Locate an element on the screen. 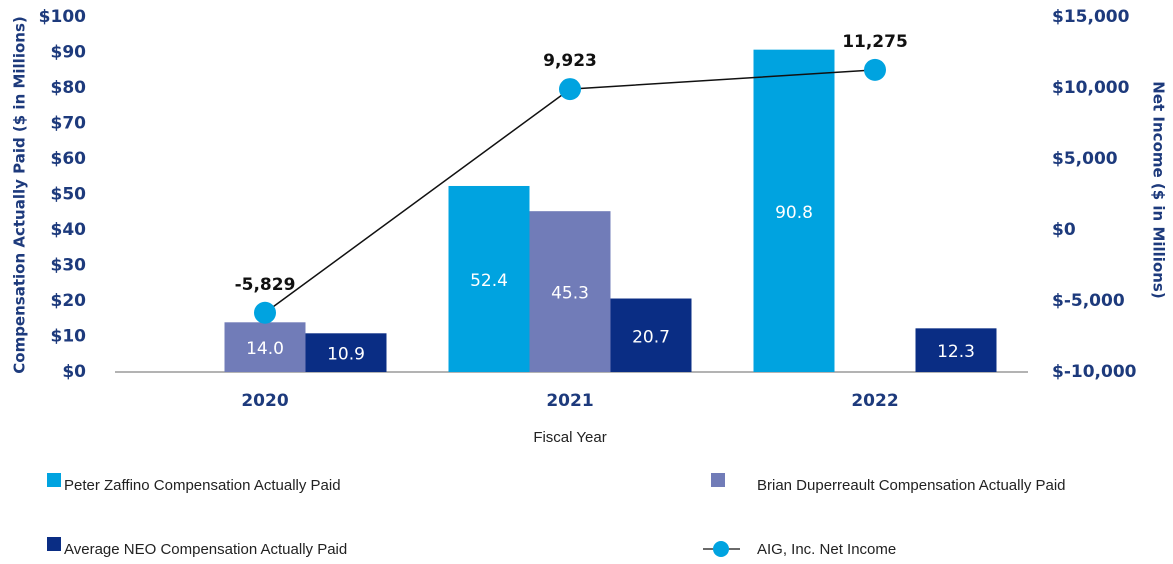 Image resolution: width=1173 pixels, height=564 pixels. y-tick-label: $100 is located at coordinates (62, 17).